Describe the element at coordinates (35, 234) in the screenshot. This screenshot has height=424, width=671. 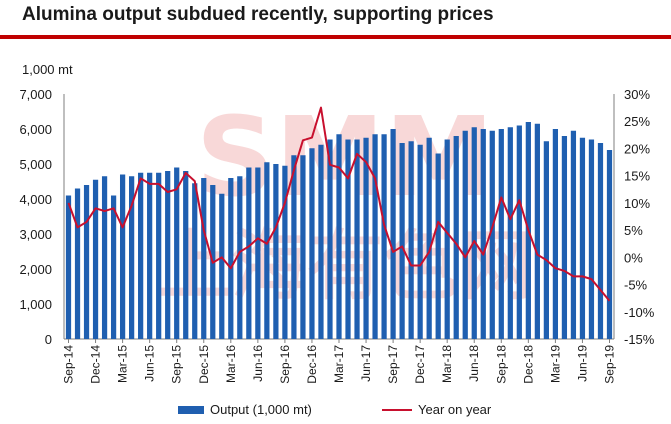
I see `y-left-tick-label: 3,000` at that location.